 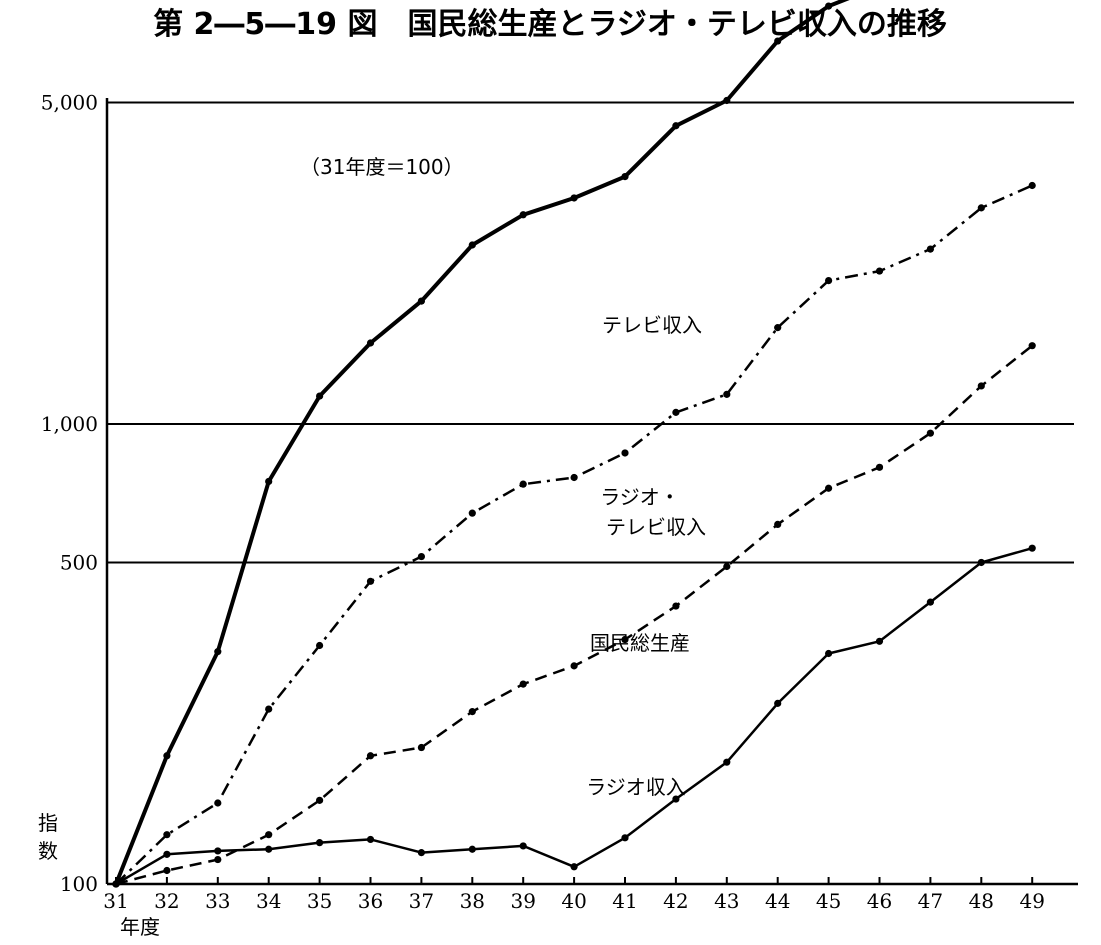 What do you see at coordinates (550, 24) in the screenshot?
I see `chart-title: 第 2―5―19 図 国民総生産とラジオ・テレビ収入の推移` at bounding box center [550, 24].